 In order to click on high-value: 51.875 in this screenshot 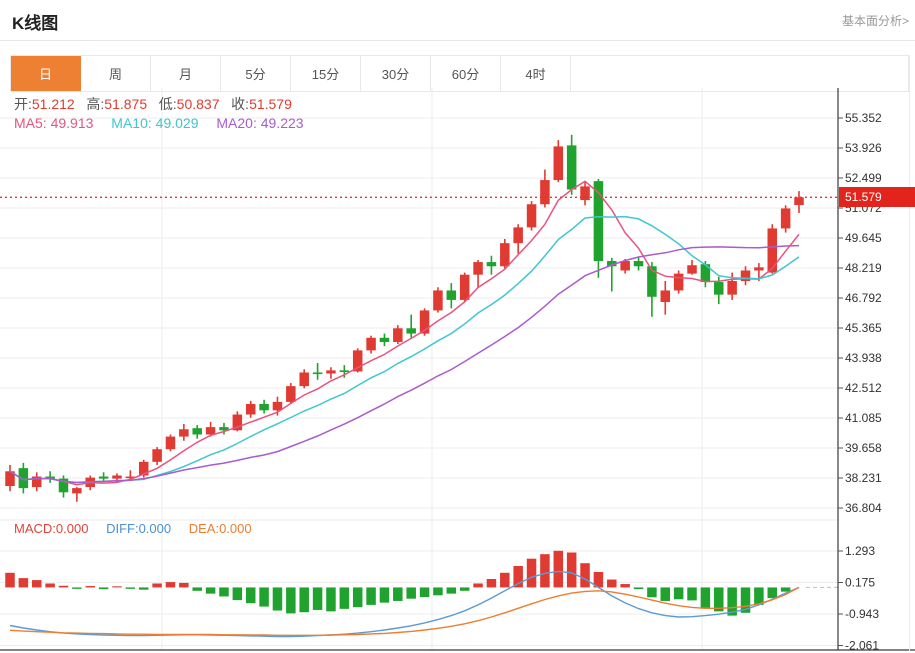, I will do `click(126, 104)`.